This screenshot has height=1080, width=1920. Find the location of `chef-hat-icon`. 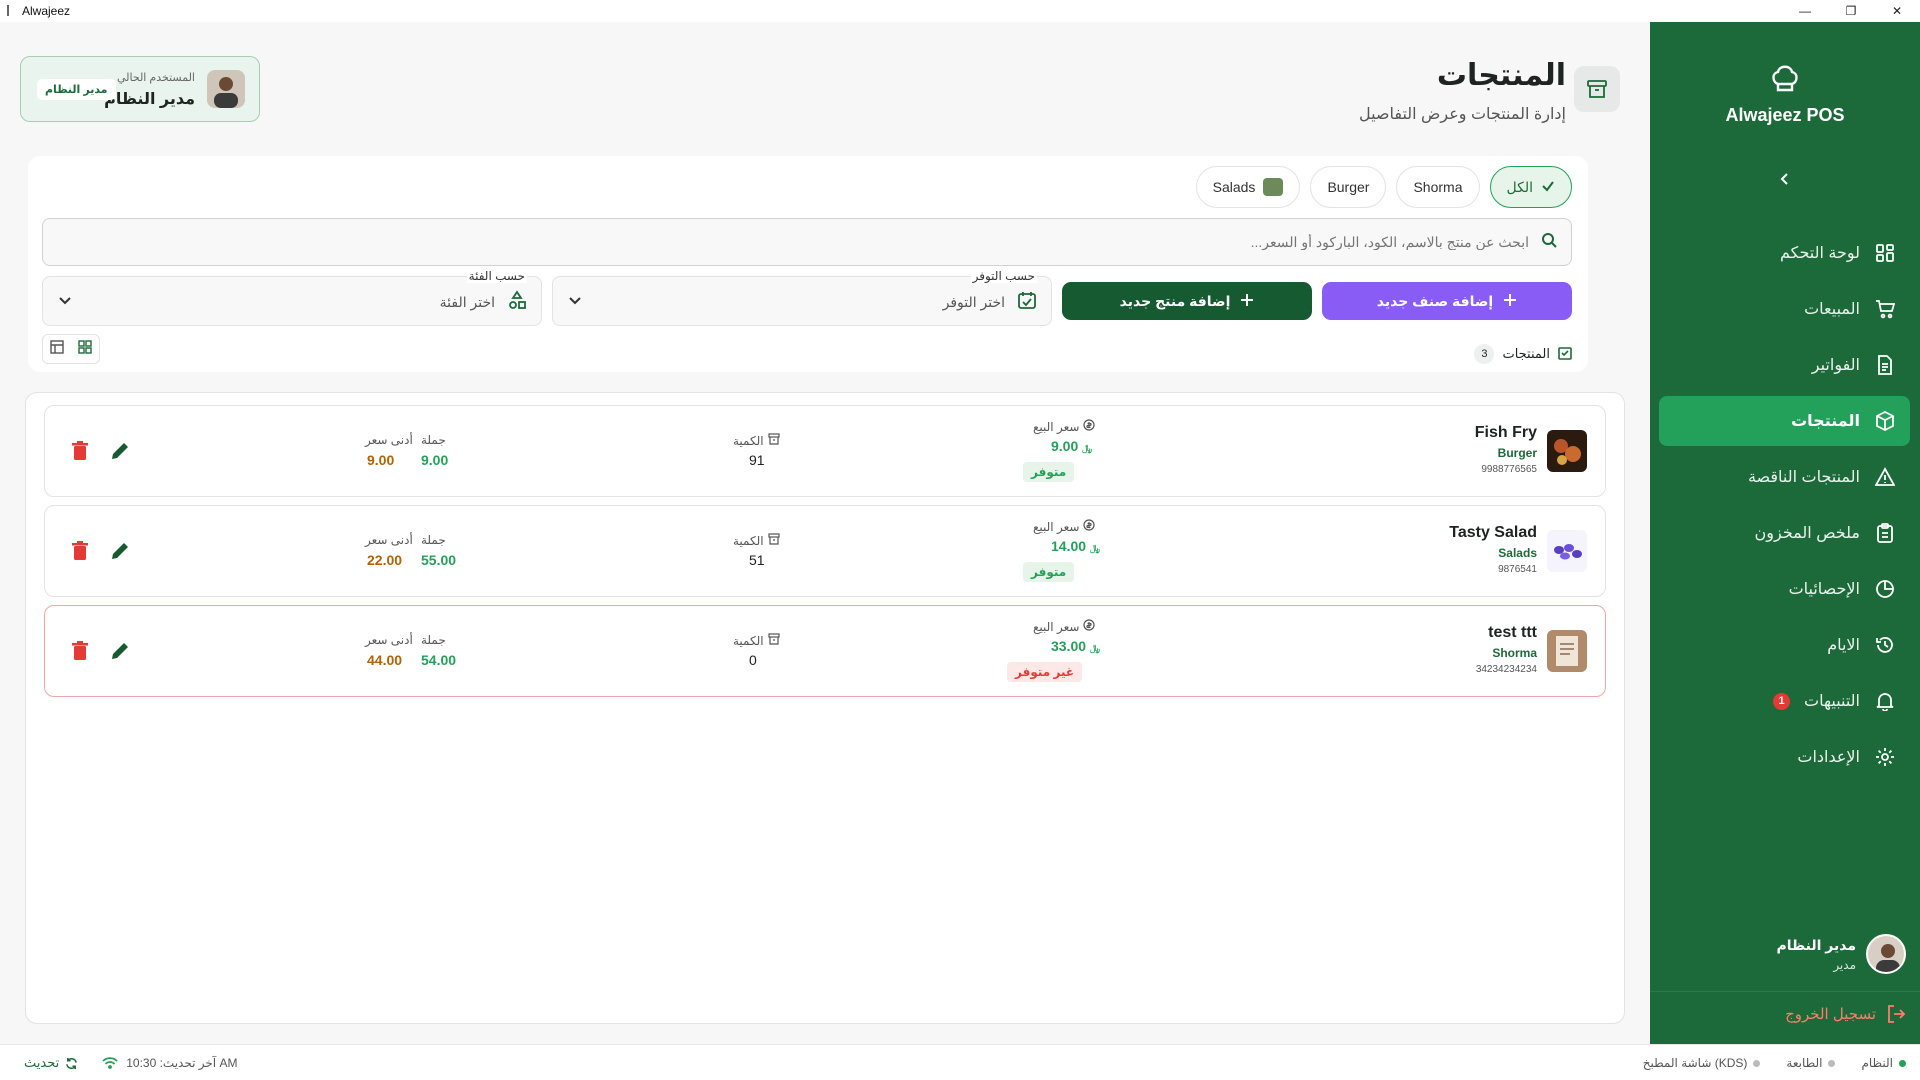

chef-hat-icon is located at coordinates (1785, 78).